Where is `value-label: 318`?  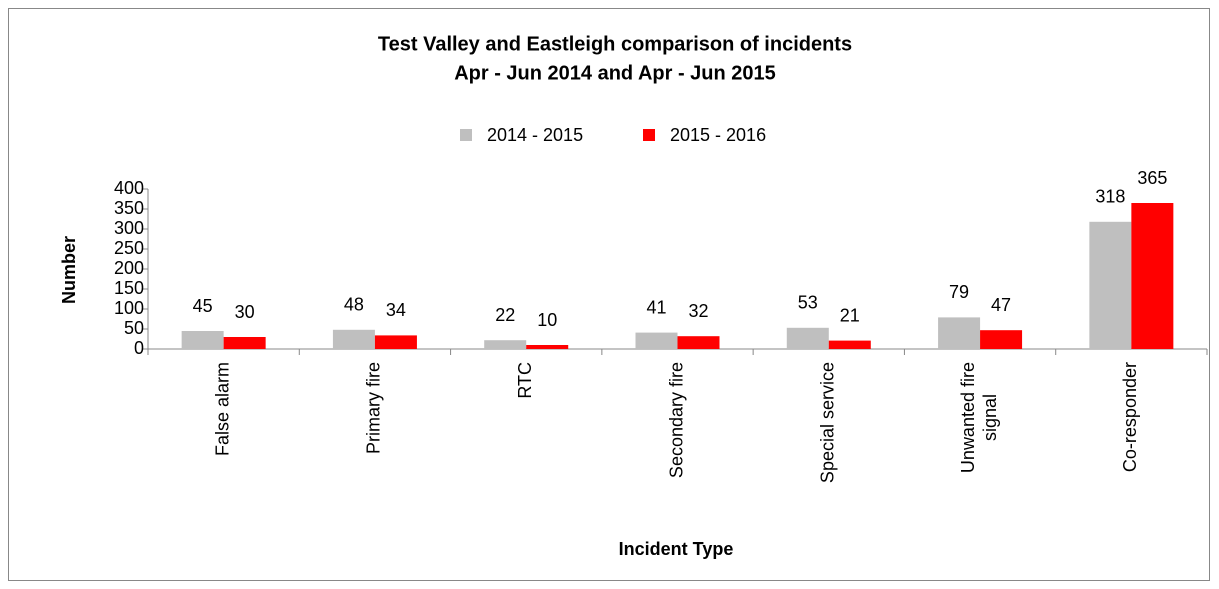
value-label: 318 is located at coordinates (1110, 197).